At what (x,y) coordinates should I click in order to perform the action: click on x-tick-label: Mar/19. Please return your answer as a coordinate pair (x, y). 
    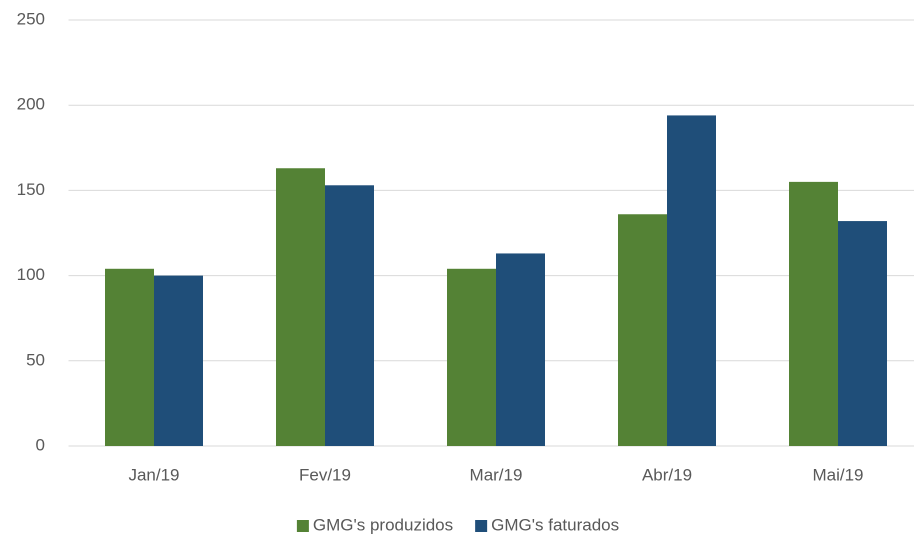
    Looking at the image, I should click on (496, 474).